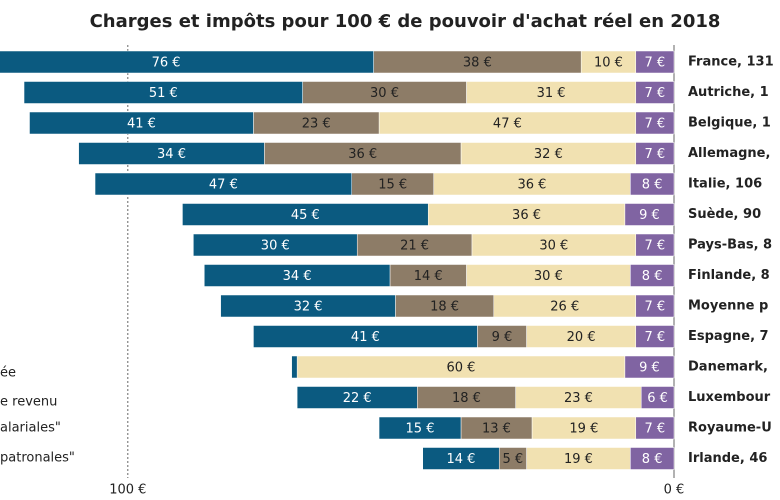 Image resolution: width=780 pixels, height=500 pixels. Describe the element at coordinates (730, 428) in the screenshot. I see `category-label: Royaume-U` at that location.